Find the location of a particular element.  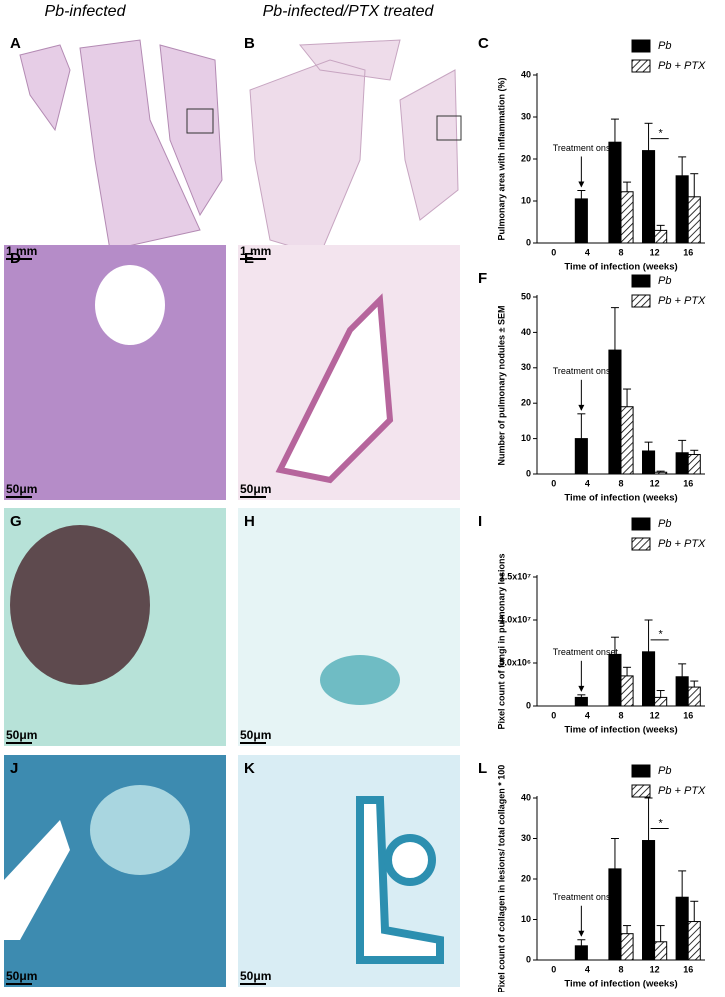

panel-letter: I is located at coordinates (480, 521).